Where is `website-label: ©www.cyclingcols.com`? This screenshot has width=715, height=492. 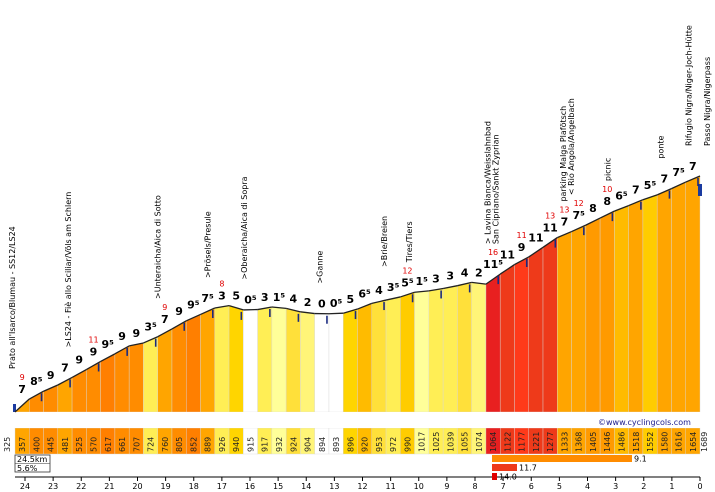
website-label: ©www.cyclingcols.com is located at coordinates (644, 422).